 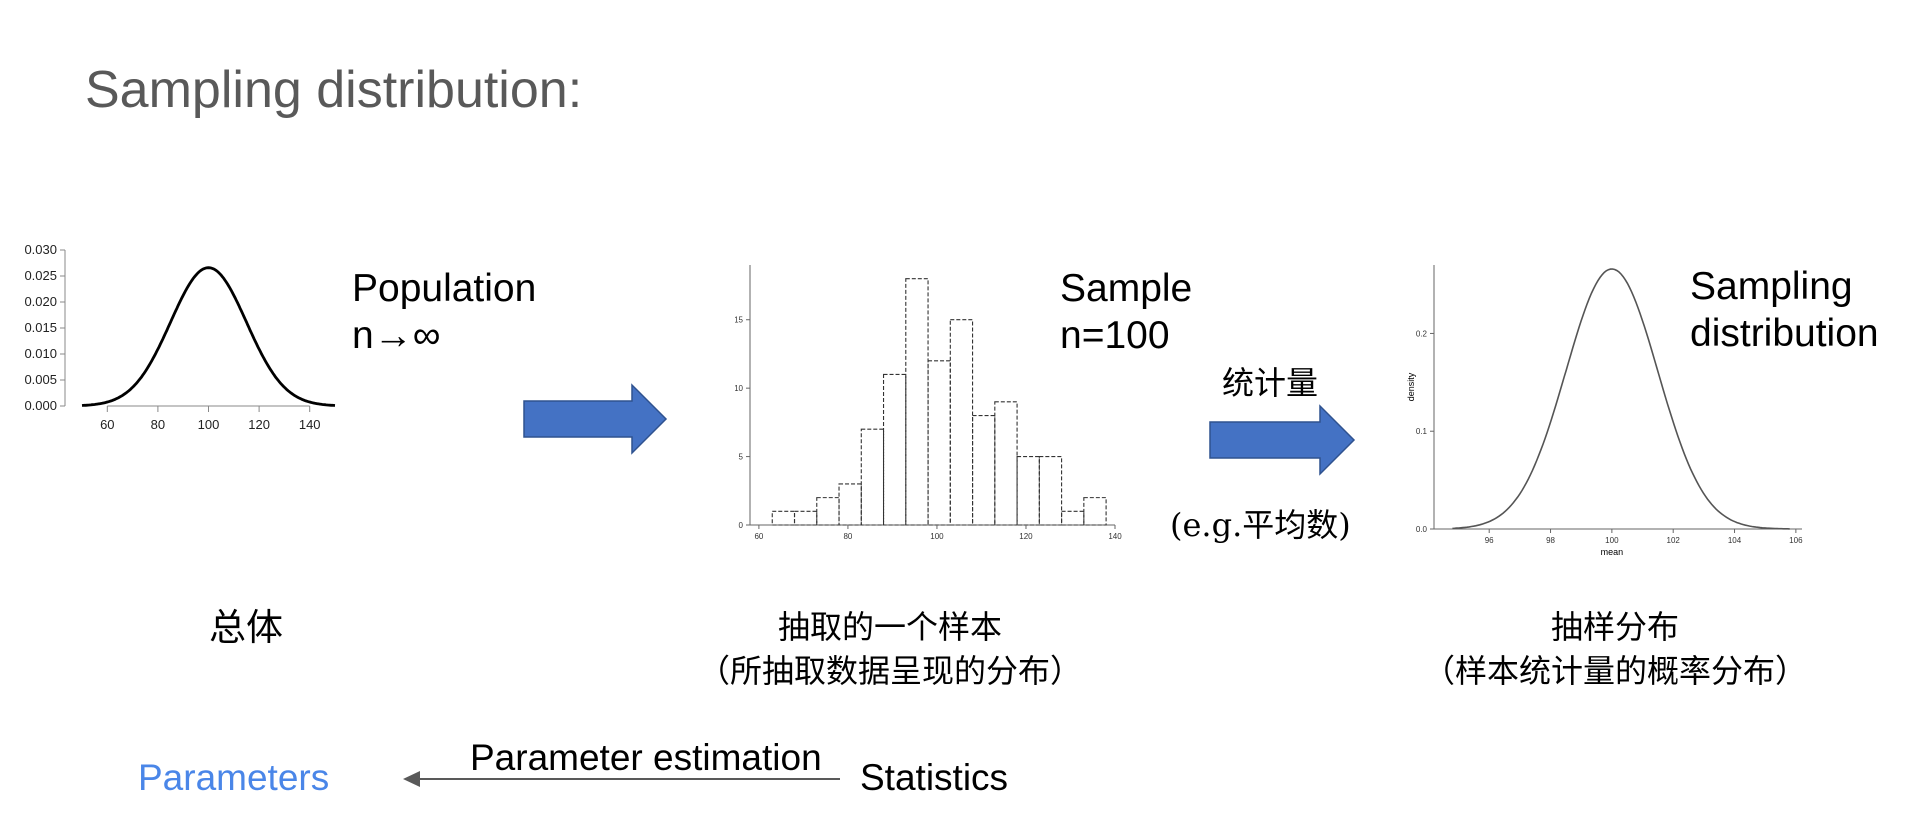 I want to click on sample-histogram-ticks: 0 5 10 15 60 80 100 120 140, so click(x=928, y=428).